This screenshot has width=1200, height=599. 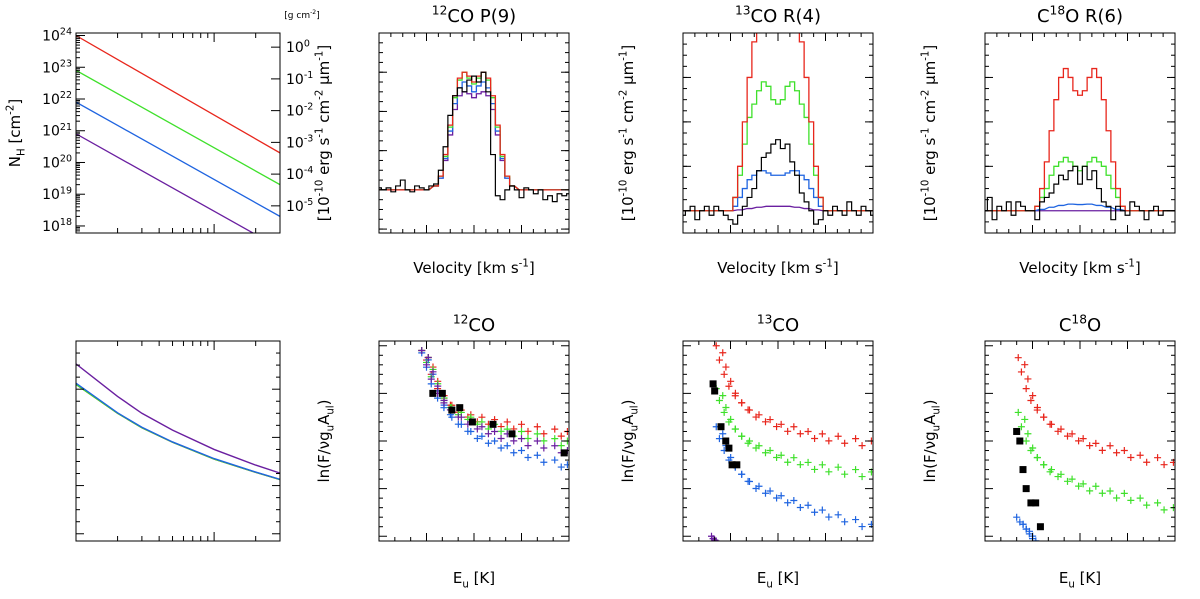 I want to click on co12line-xlabel: Velocity [km s-1], so click(x=473, y=268).